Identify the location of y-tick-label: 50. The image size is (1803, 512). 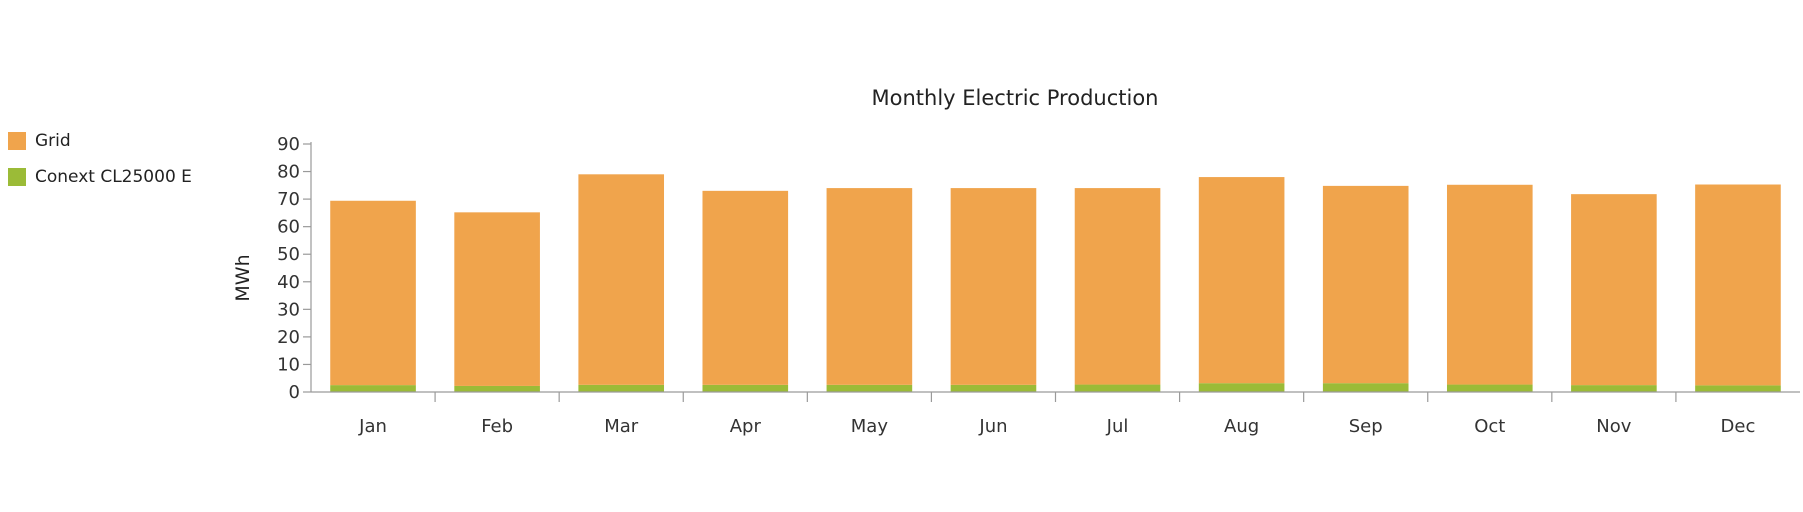
(288, 254).